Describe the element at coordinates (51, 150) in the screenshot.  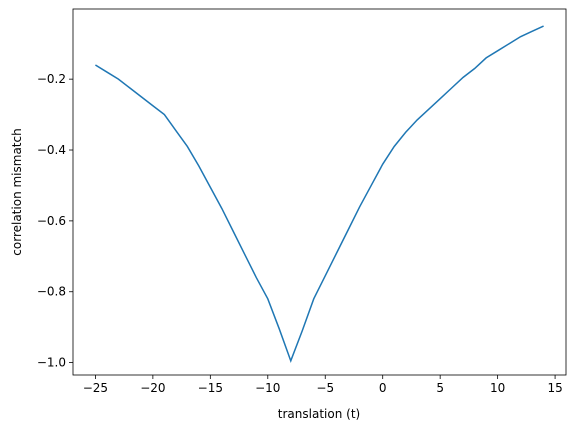
I see `y-tick-label: −0.4` at that location.